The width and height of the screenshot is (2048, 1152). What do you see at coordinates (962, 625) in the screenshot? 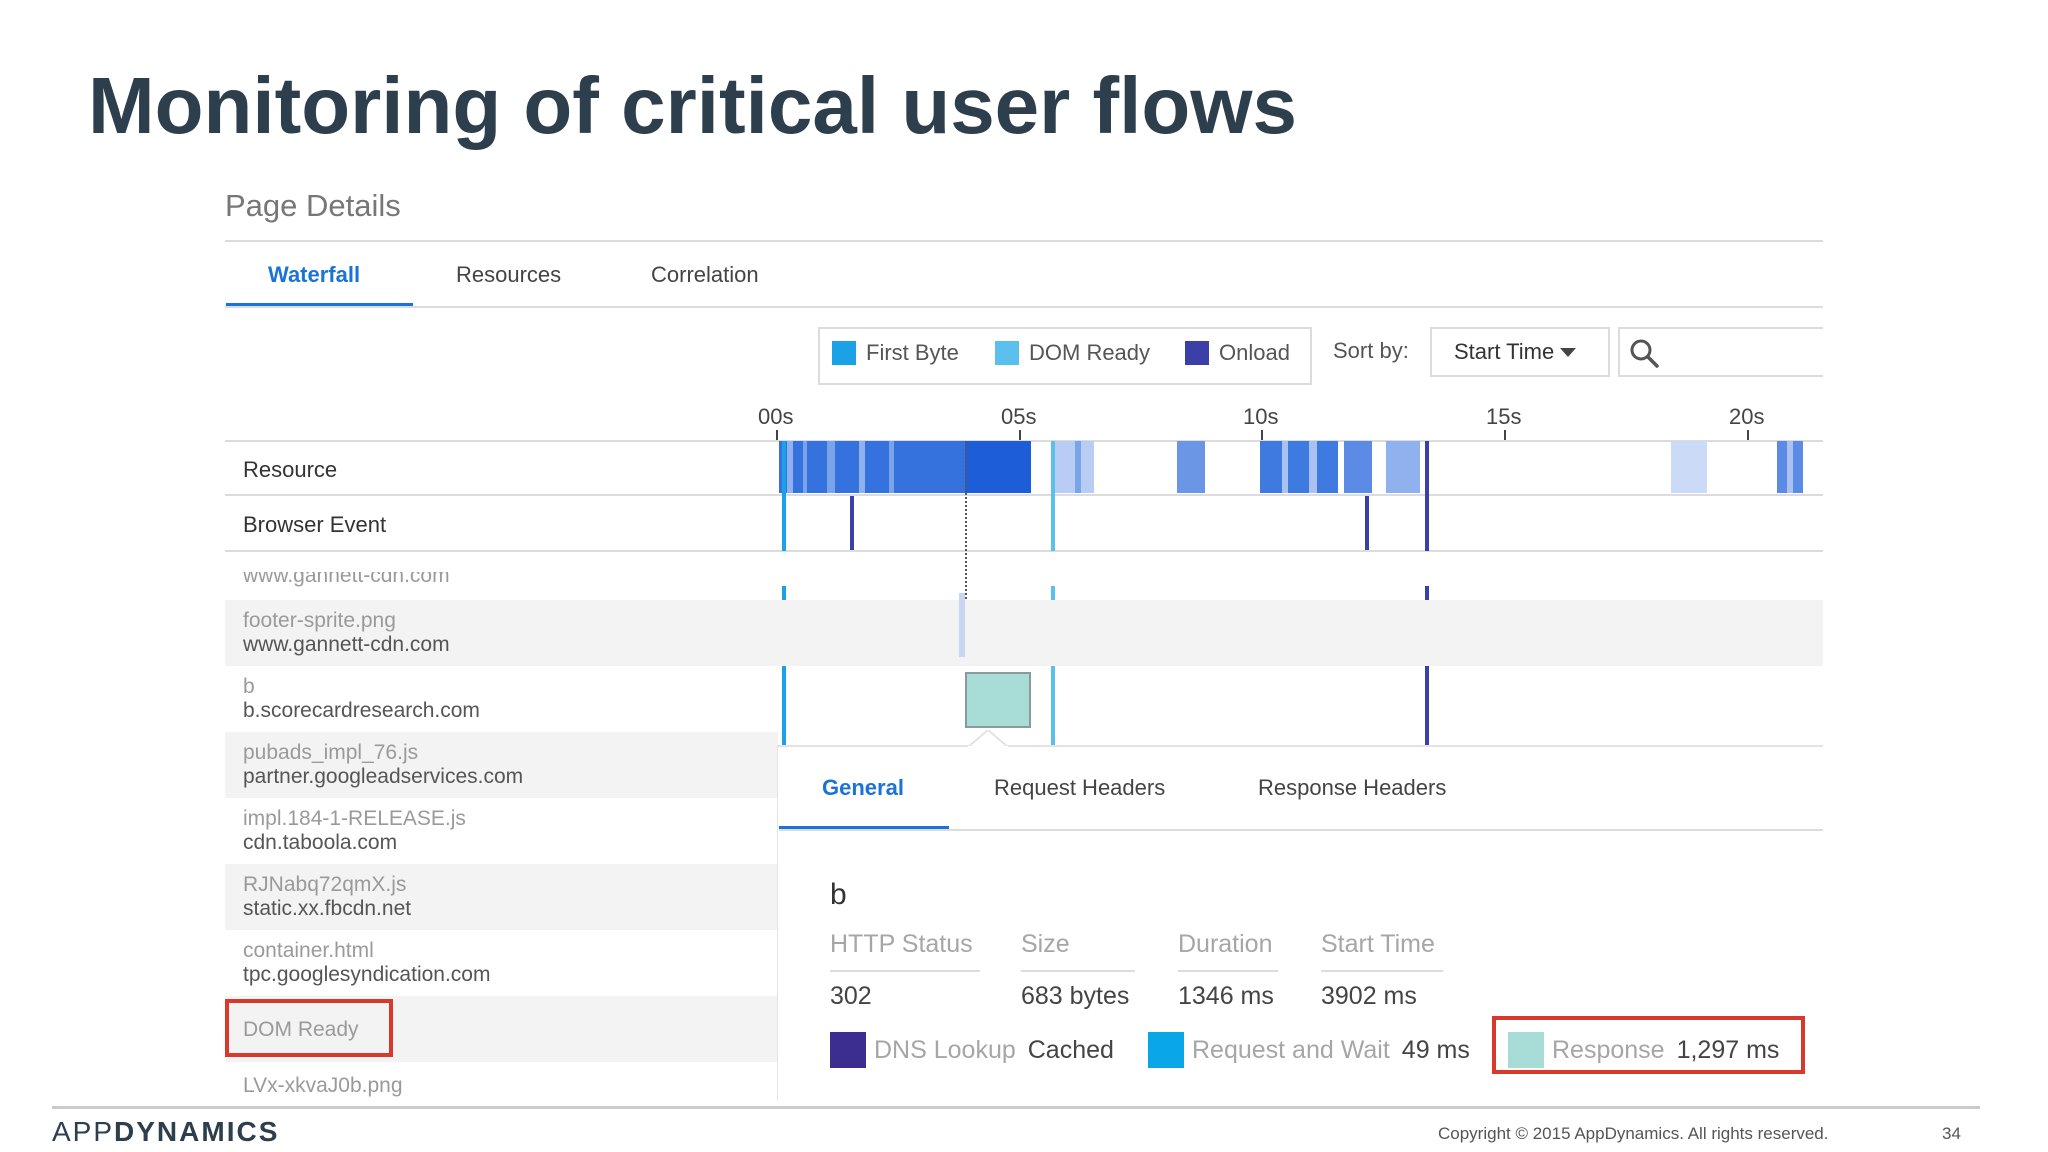
I see `resource-bar` at bounding box center [962, 625].